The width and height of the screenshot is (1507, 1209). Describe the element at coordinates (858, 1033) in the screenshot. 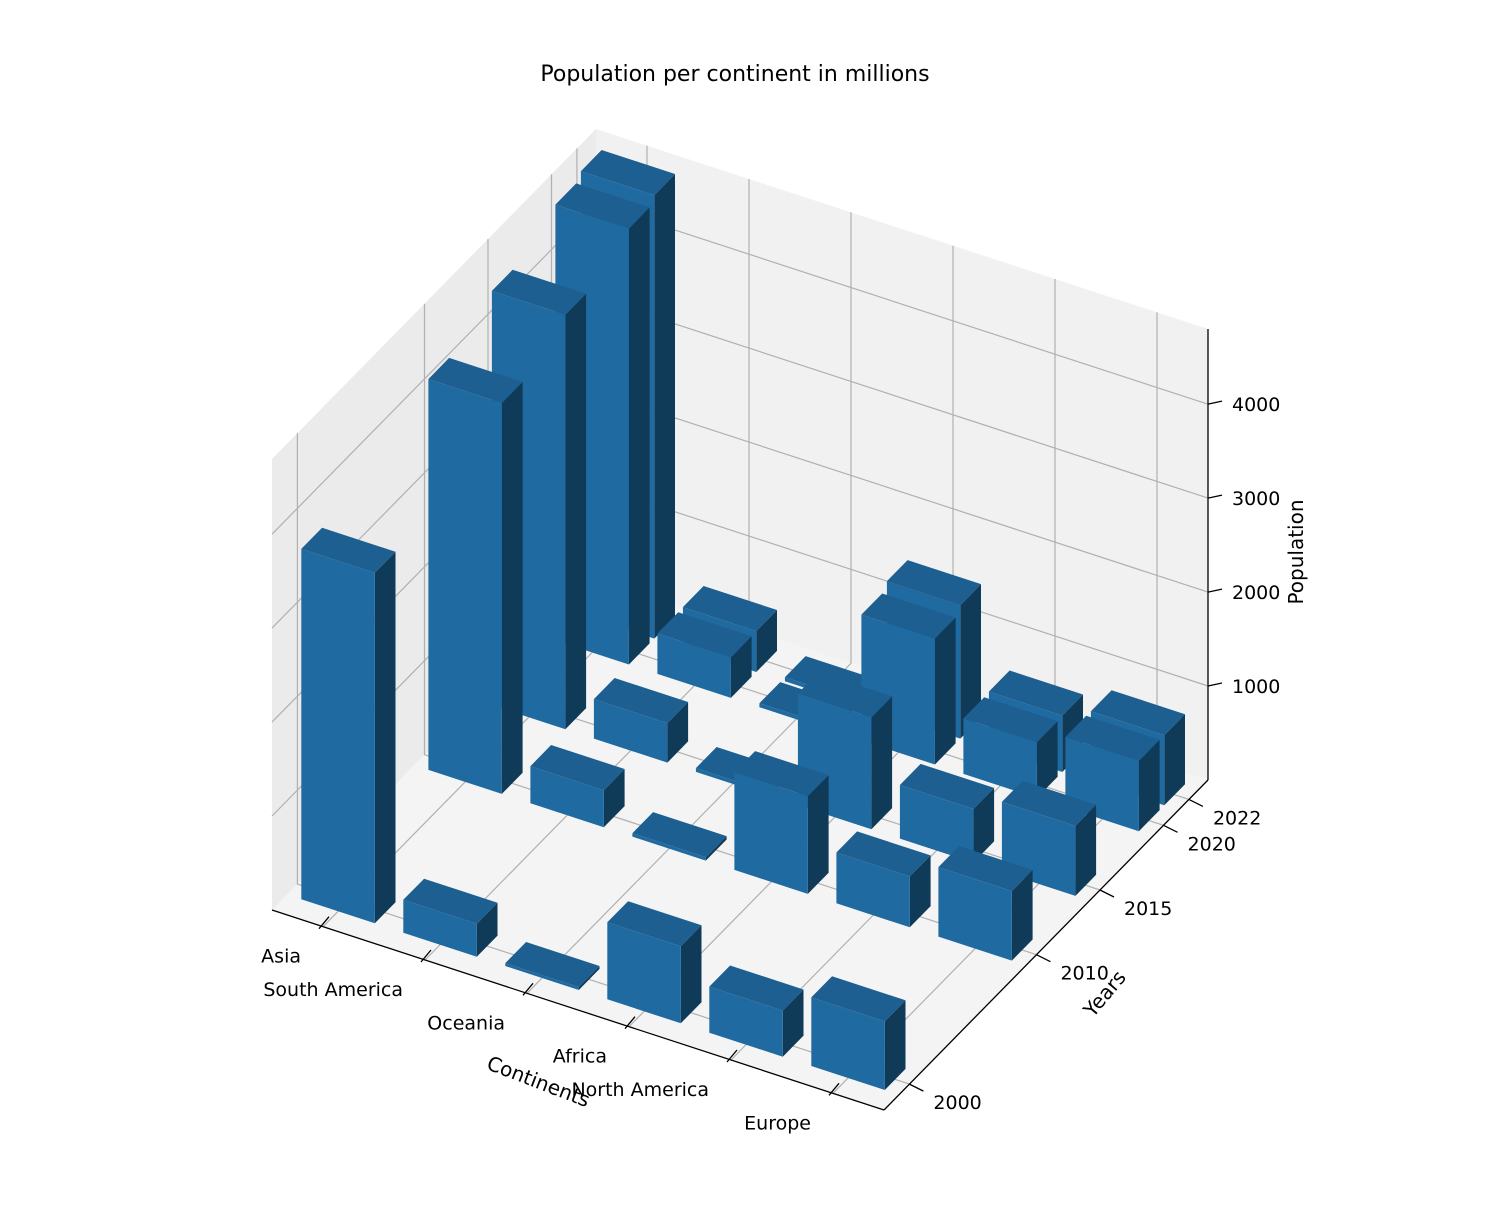

I see `bar-europe-2000` at that location.